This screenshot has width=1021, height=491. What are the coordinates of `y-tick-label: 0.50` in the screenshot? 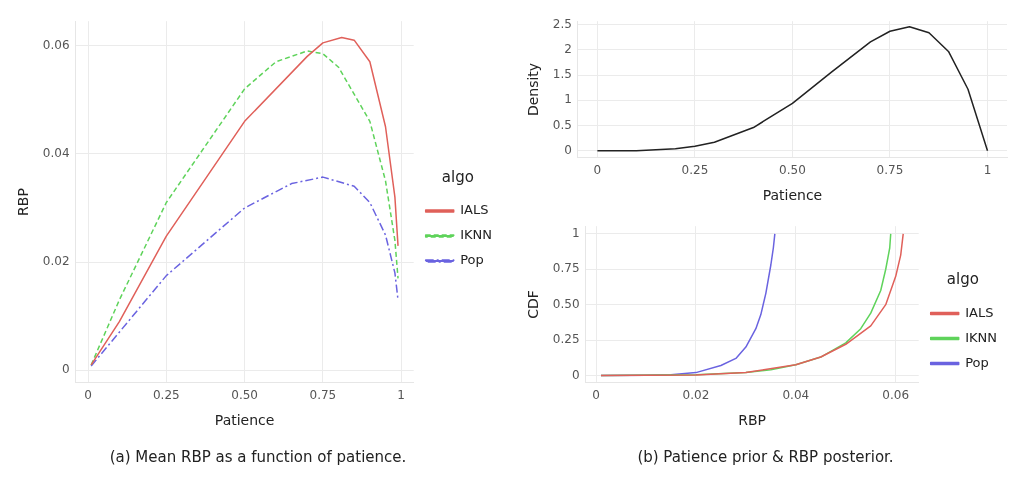 It's located at (566, 303).